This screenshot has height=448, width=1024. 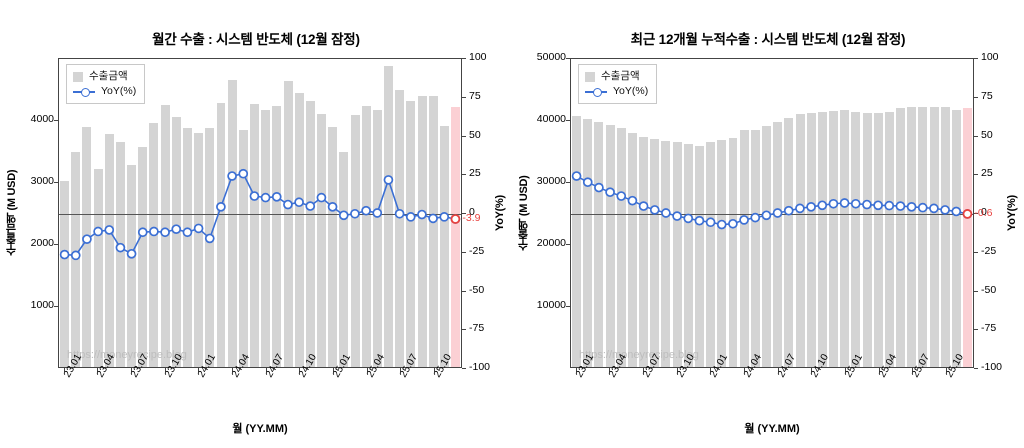 I want to click on bar-23.08, so click(x=143, y=256).